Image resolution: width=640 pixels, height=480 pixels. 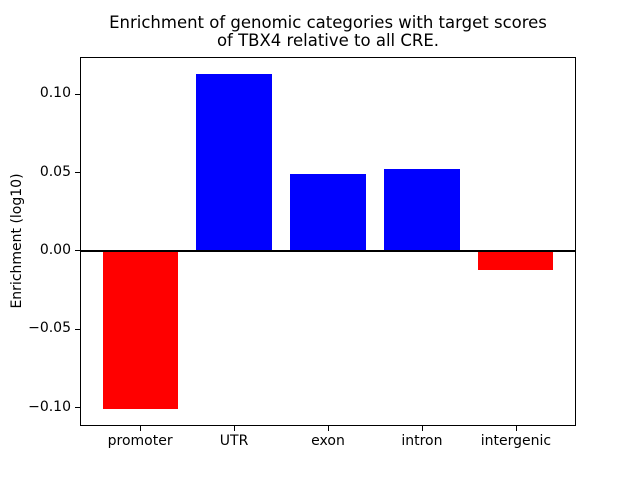 What do you see at coordinates (55, 93) in the screenshot?
I see `y-tick-label: 0.10` at bounding box center [55, 93].